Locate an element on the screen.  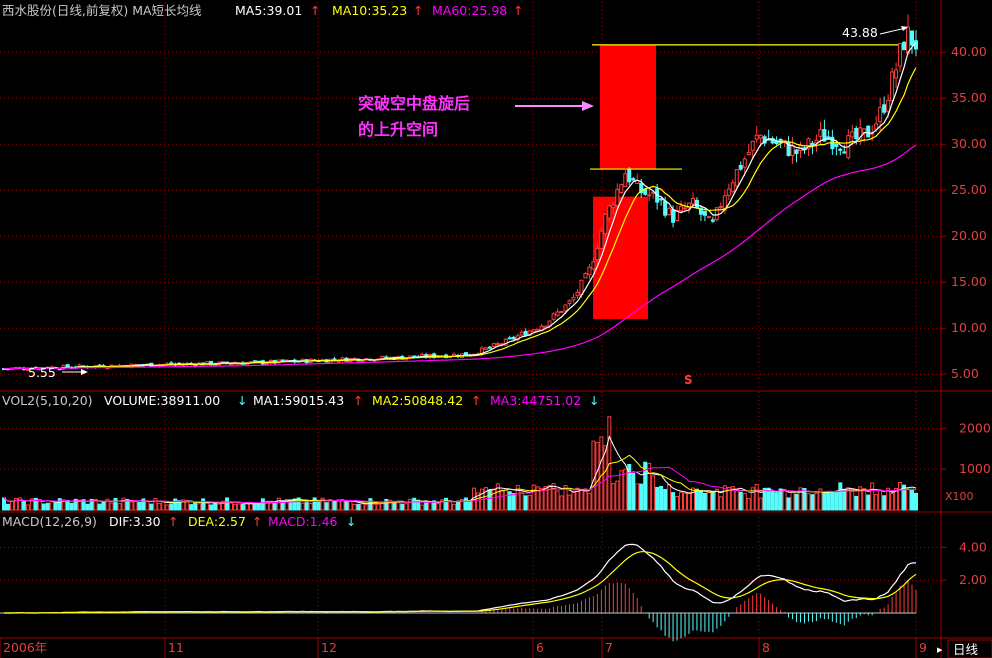
macd-title: MACD(12,26,9) is located at coordinates (49, 521).